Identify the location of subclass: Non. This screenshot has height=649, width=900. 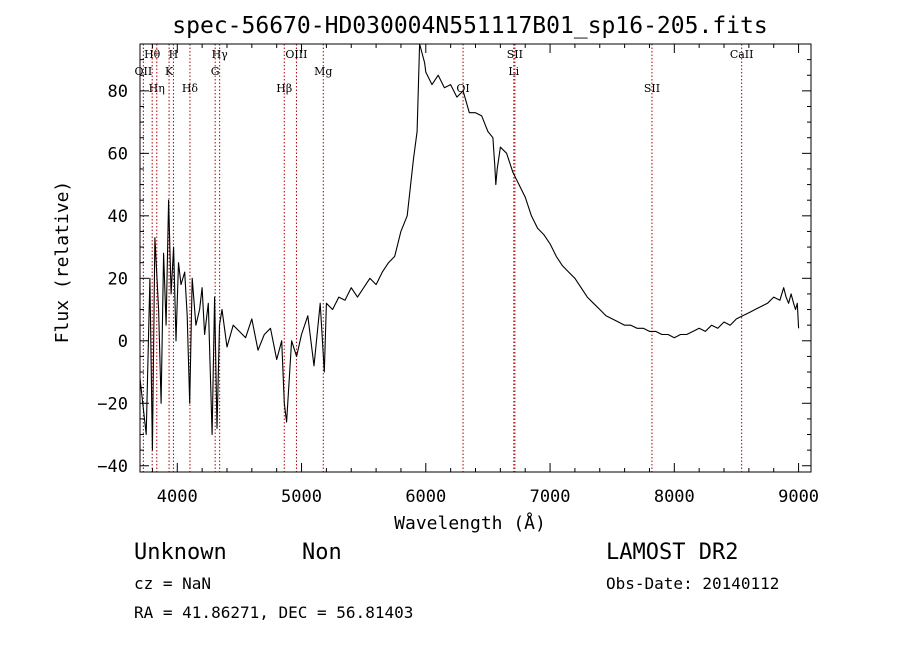
(322, 552).